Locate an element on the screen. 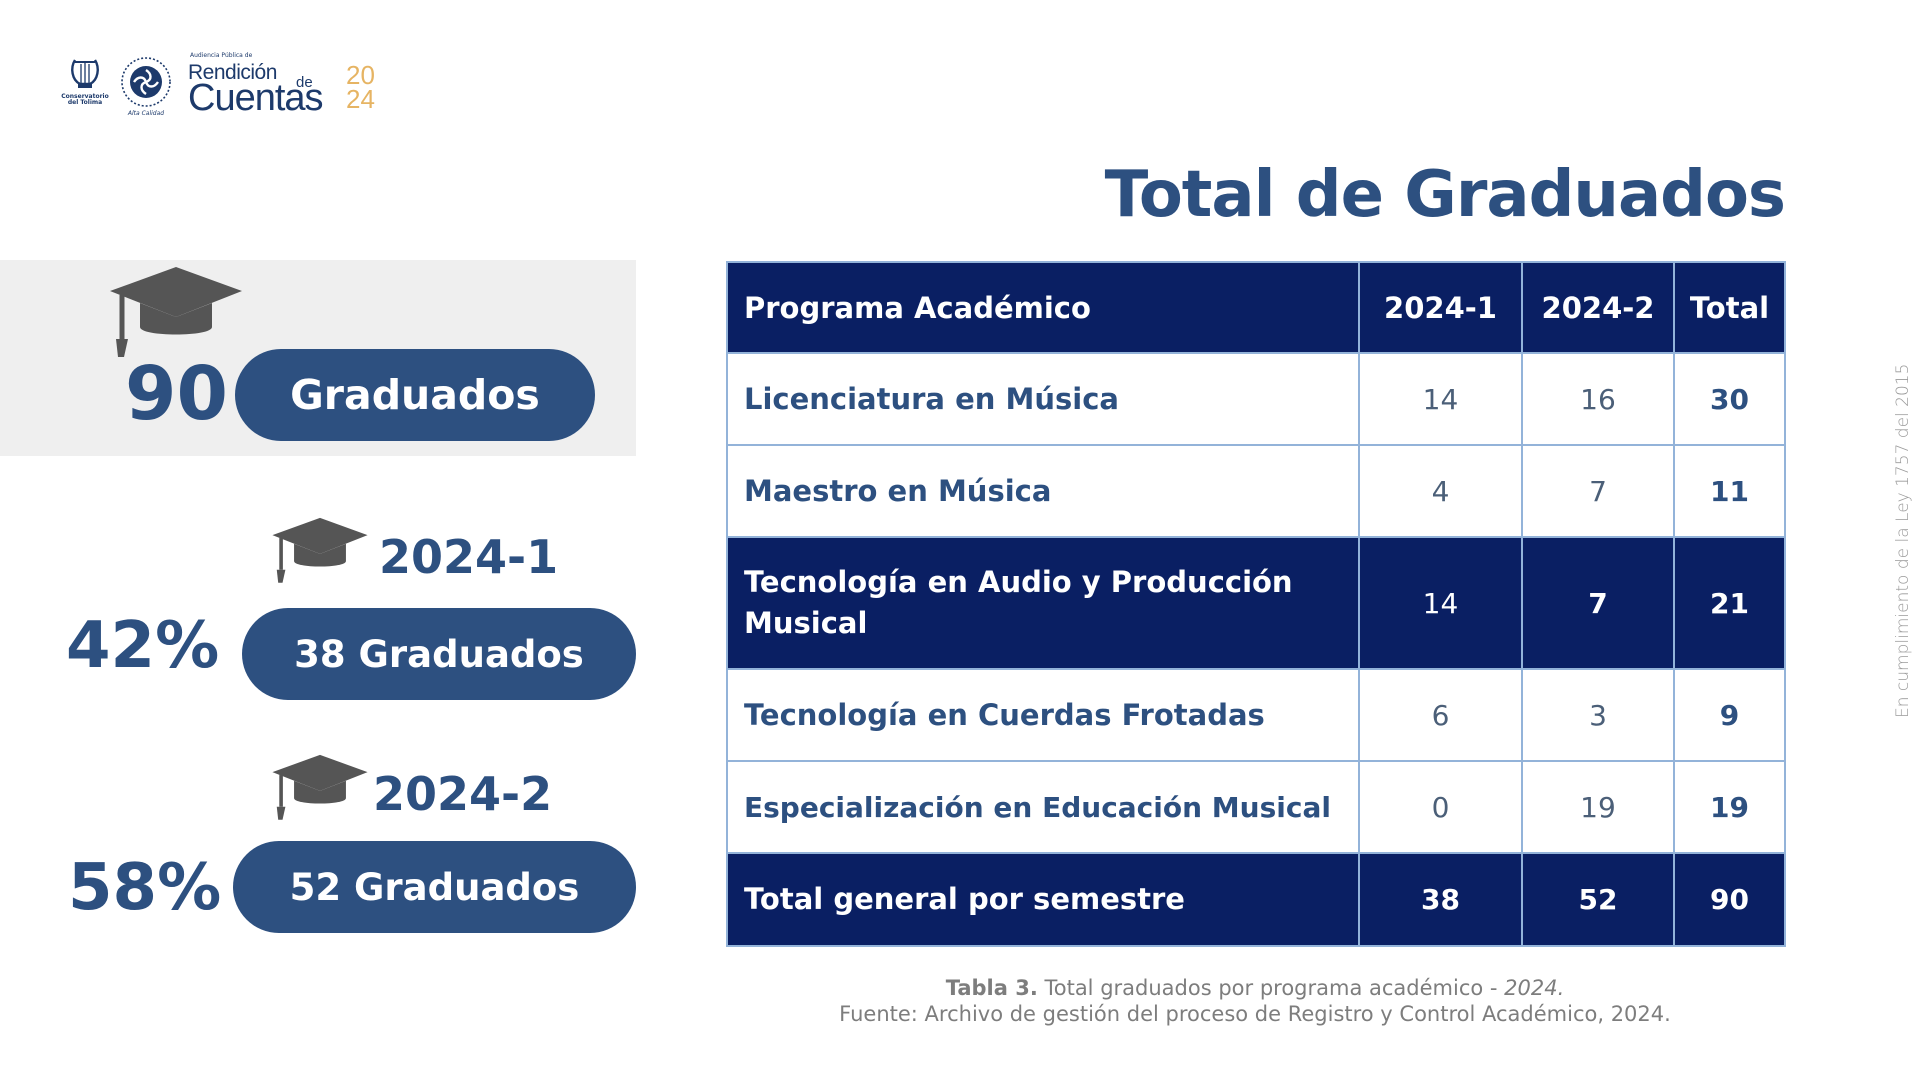  page-title: Total de Graduados is located at coordinates (1445, 195).